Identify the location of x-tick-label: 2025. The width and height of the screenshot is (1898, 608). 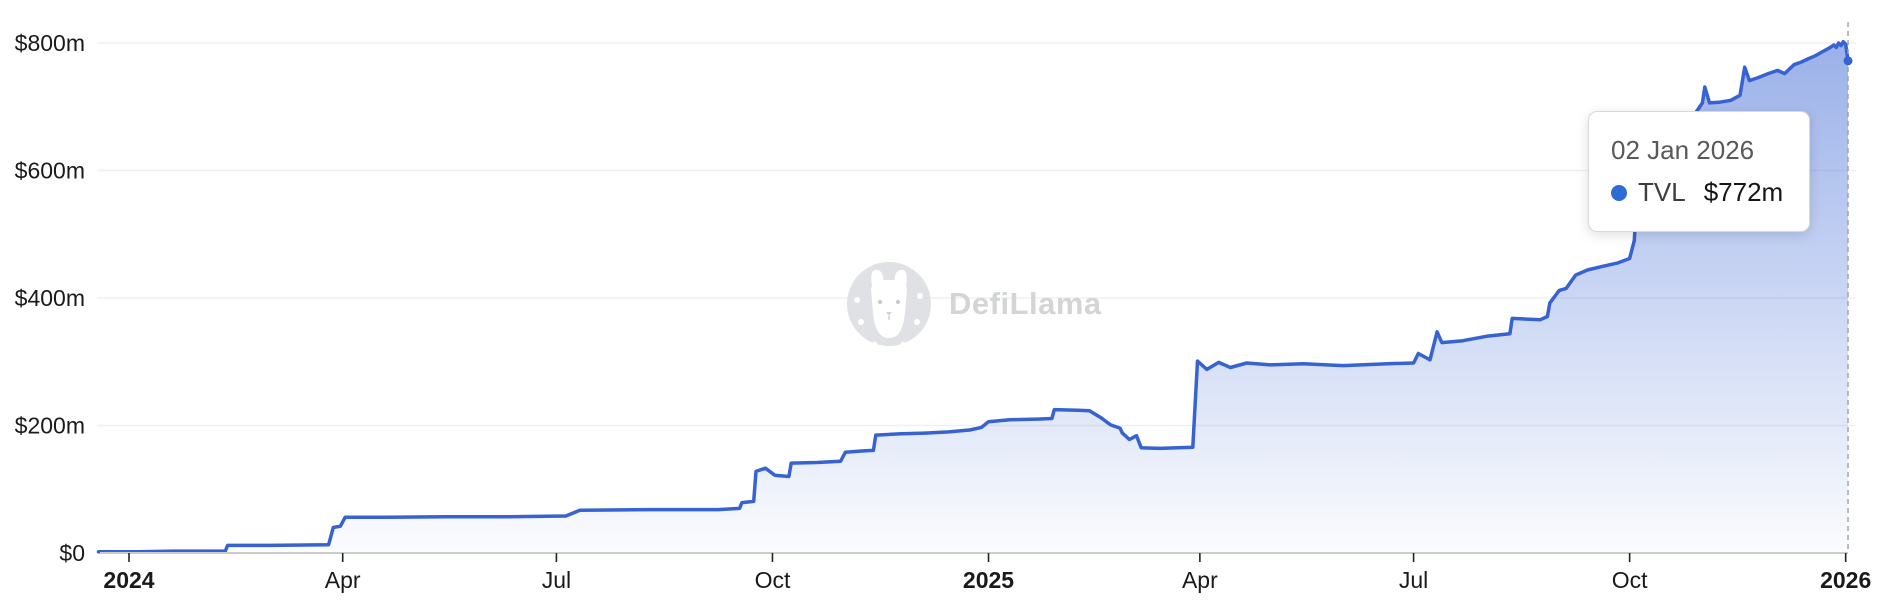
(988, 580).